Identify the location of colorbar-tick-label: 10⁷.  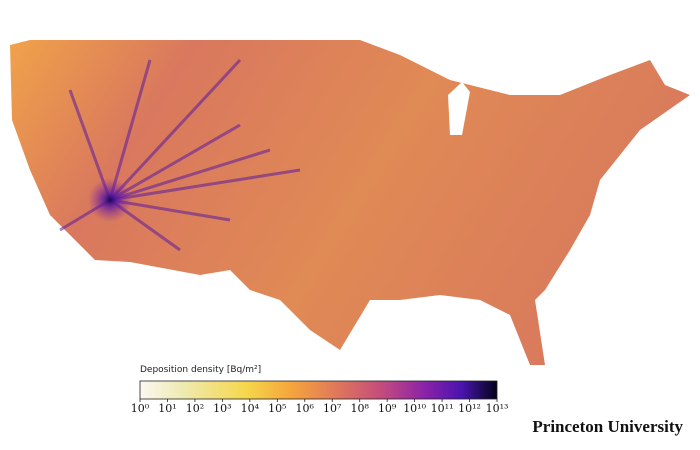
(332, 408).